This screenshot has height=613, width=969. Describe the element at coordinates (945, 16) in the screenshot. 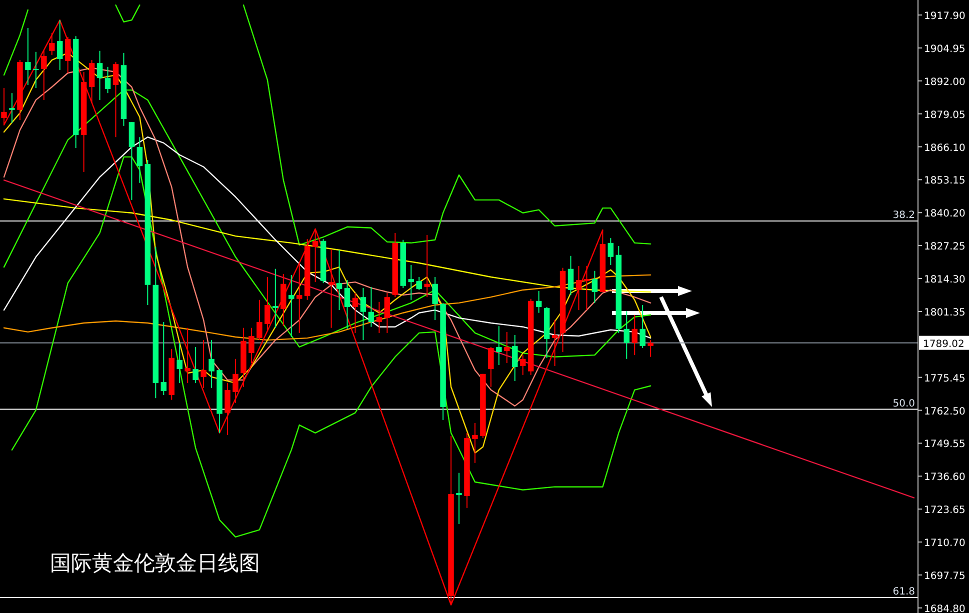

I see `y-tick-label: 1917.90` at that location.